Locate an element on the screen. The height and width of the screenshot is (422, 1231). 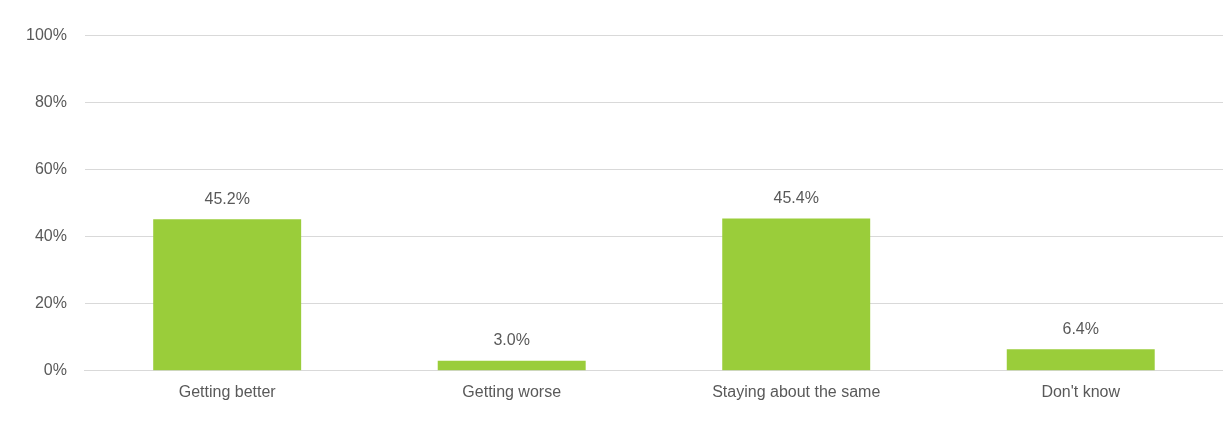
x-tick-label: Staying about the same is located at coordinates (796, 391).